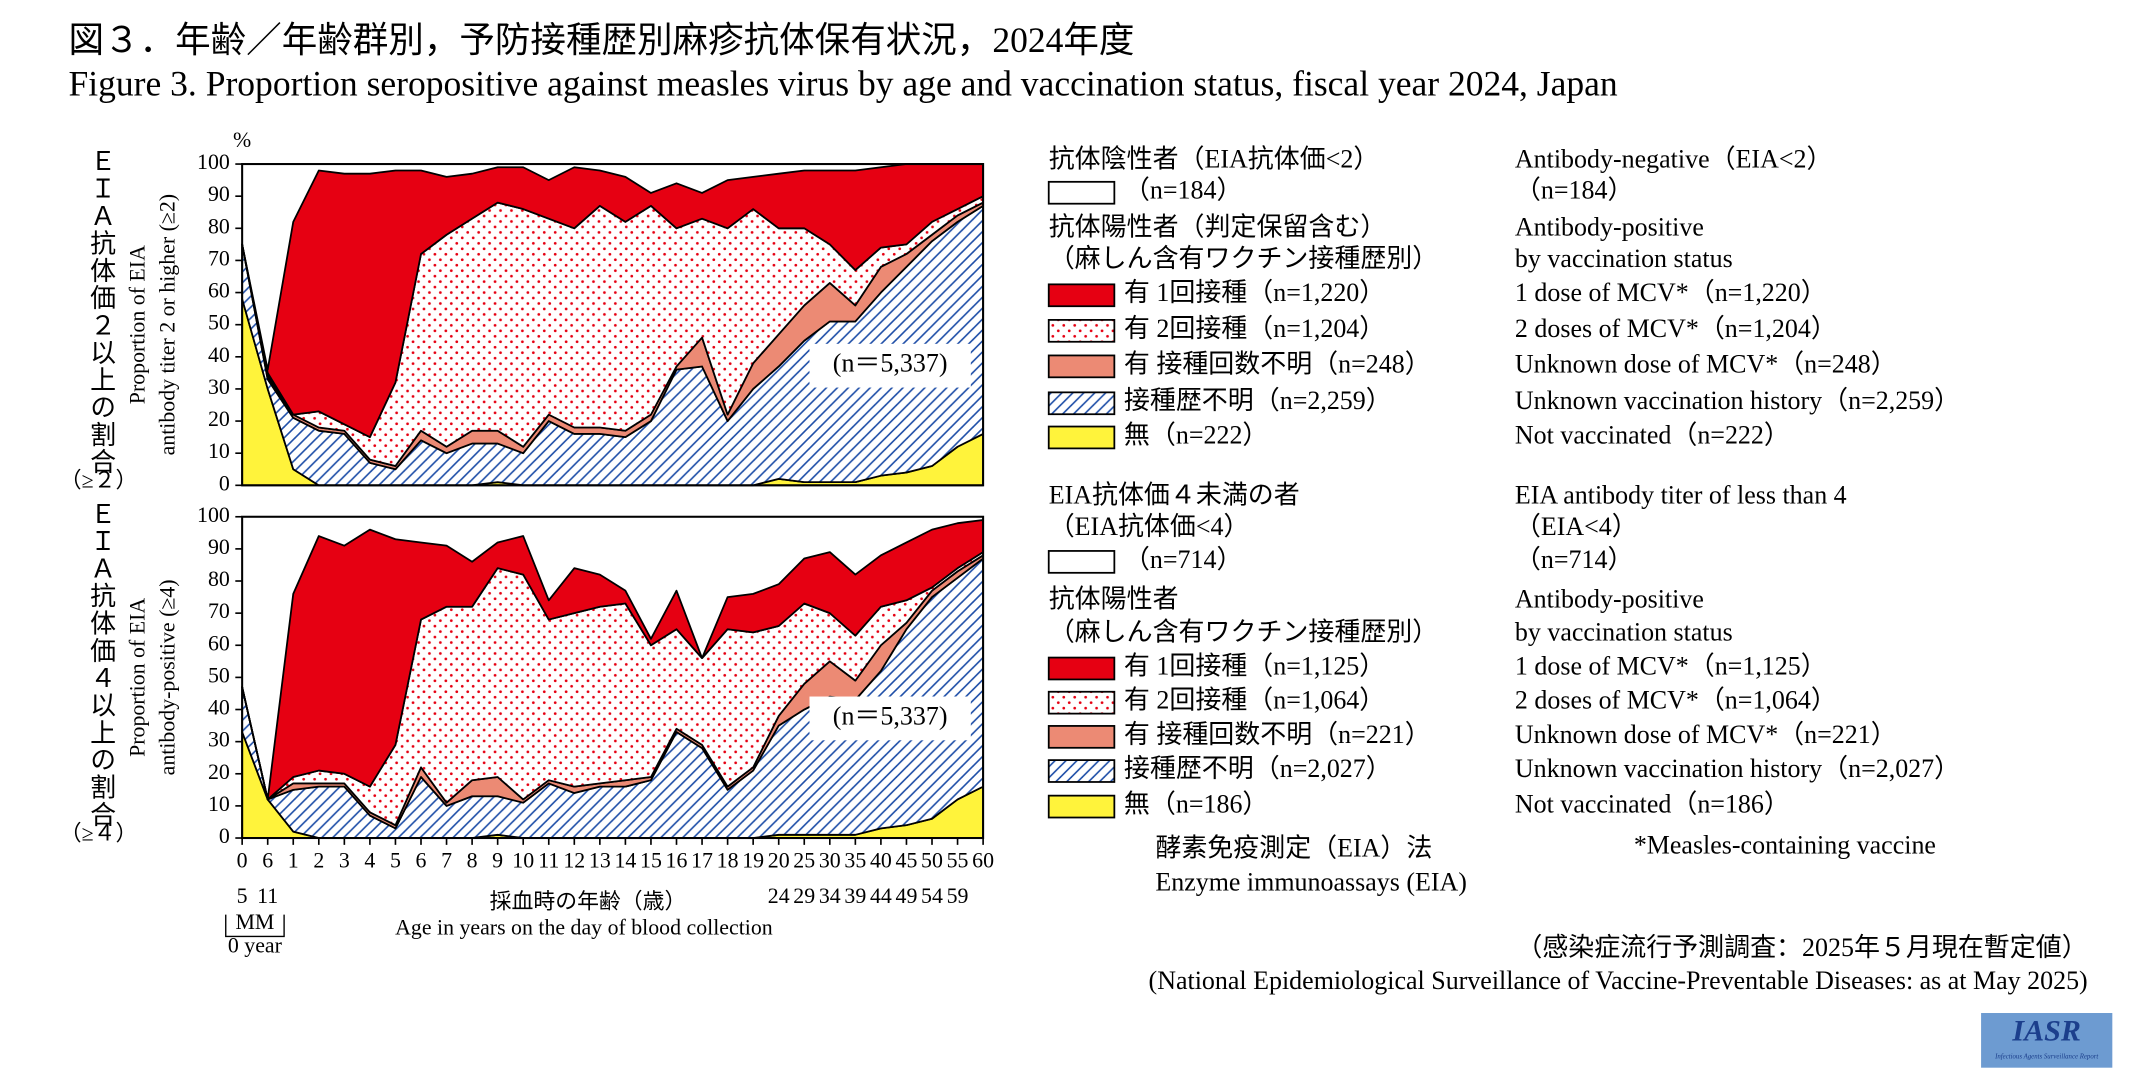 This screenshot has width=2133, height=1080. I want to click on year-bracket, so click(255, 926).